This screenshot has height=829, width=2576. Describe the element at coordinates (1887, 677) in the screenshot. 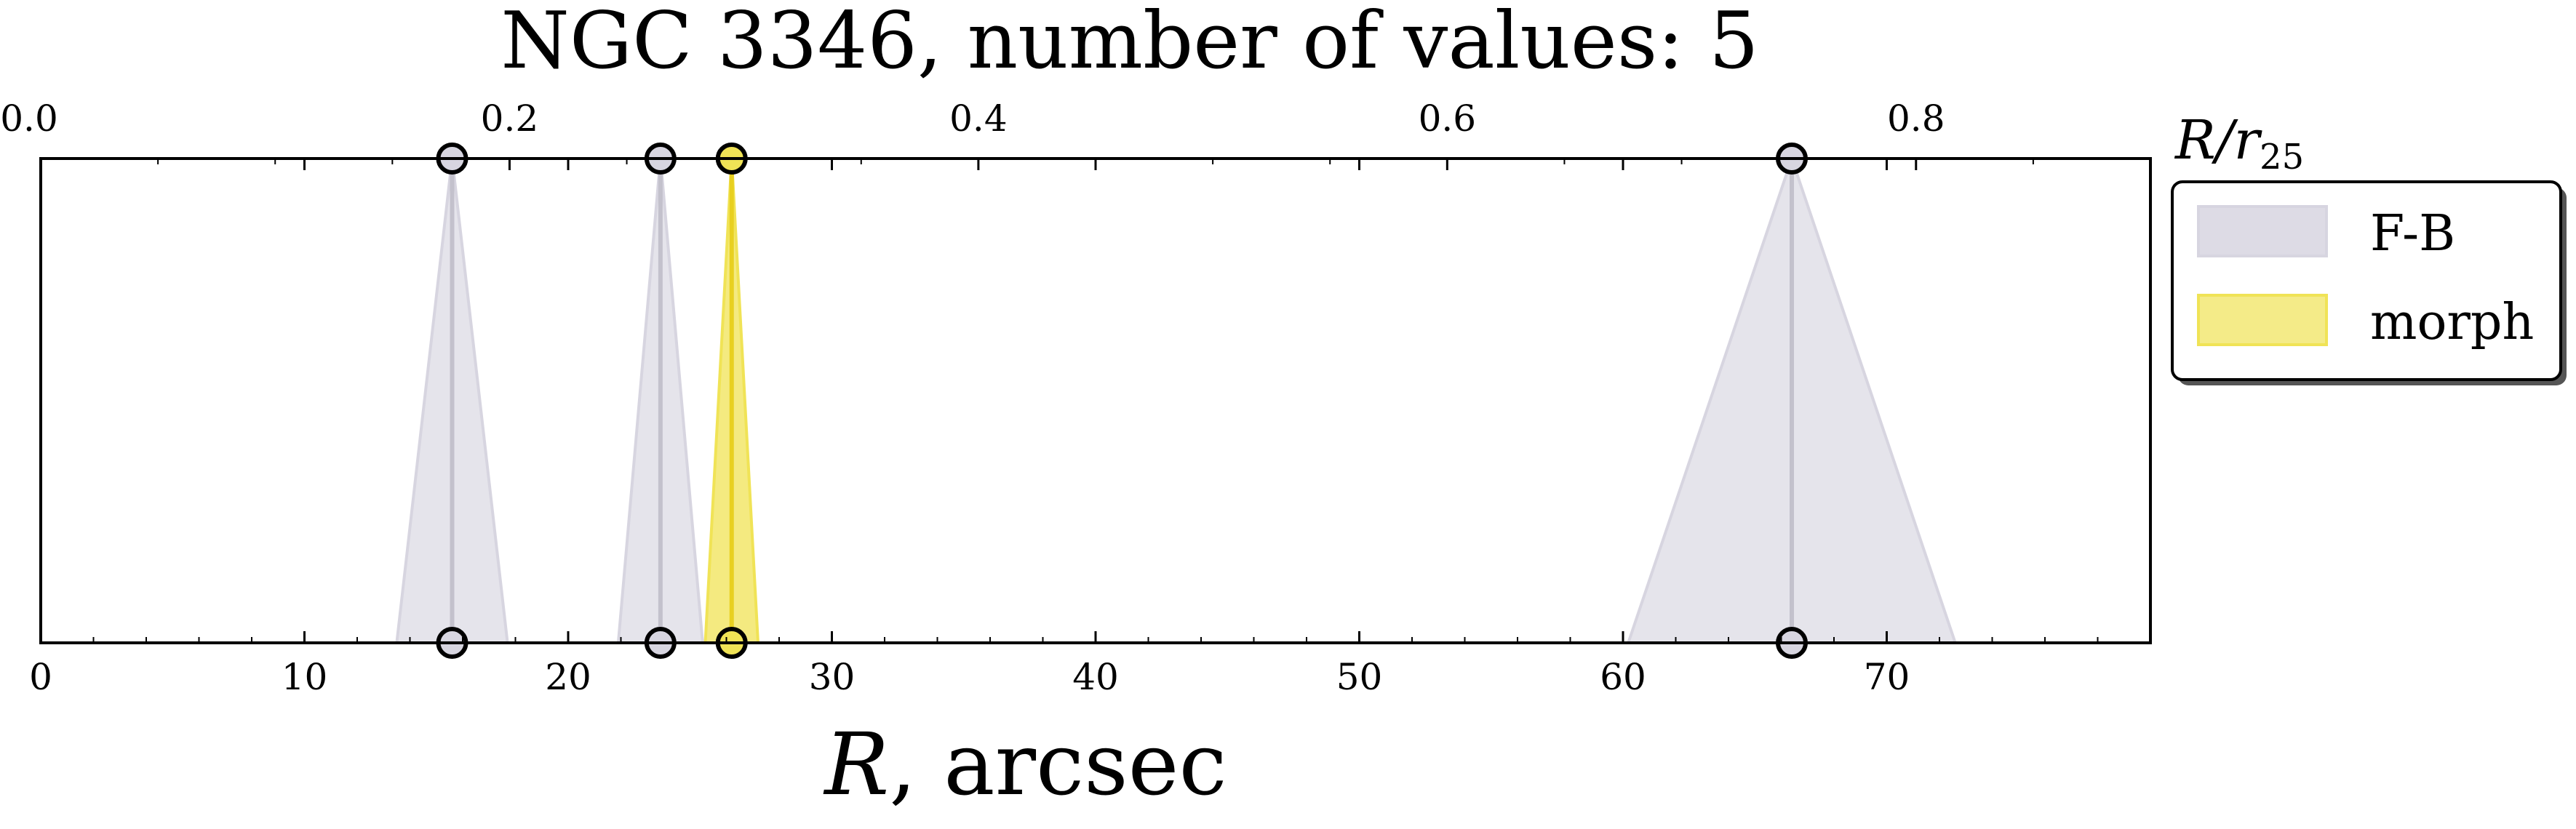

I see `x-tick-label: 70` at that location.